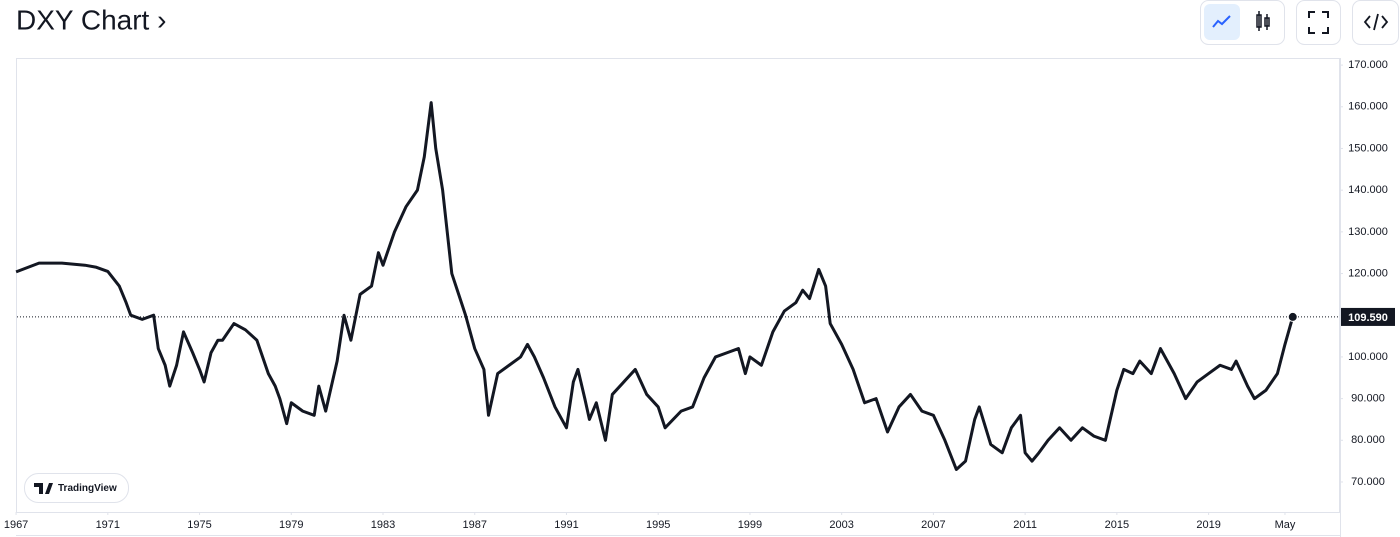  I want to click on x-tick-label: 2011, so click(1025, 525).